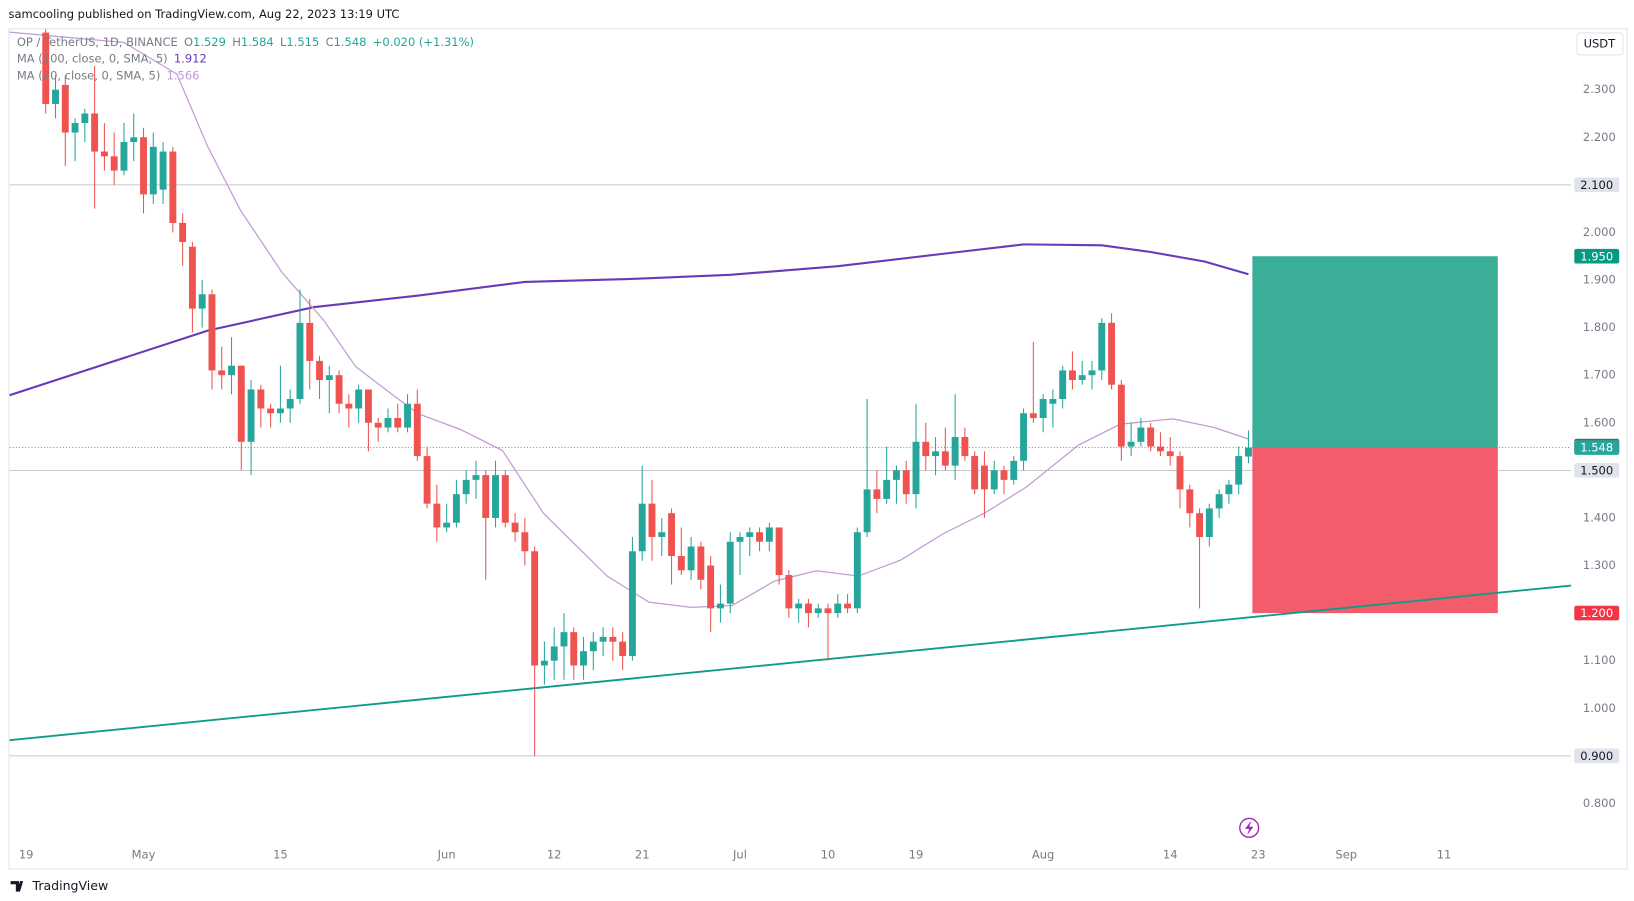  What do you see at coordinates (1599, 89) in the screenshot?
I see `y-tick-label: 2.300` at bounding box center [1599, 89].